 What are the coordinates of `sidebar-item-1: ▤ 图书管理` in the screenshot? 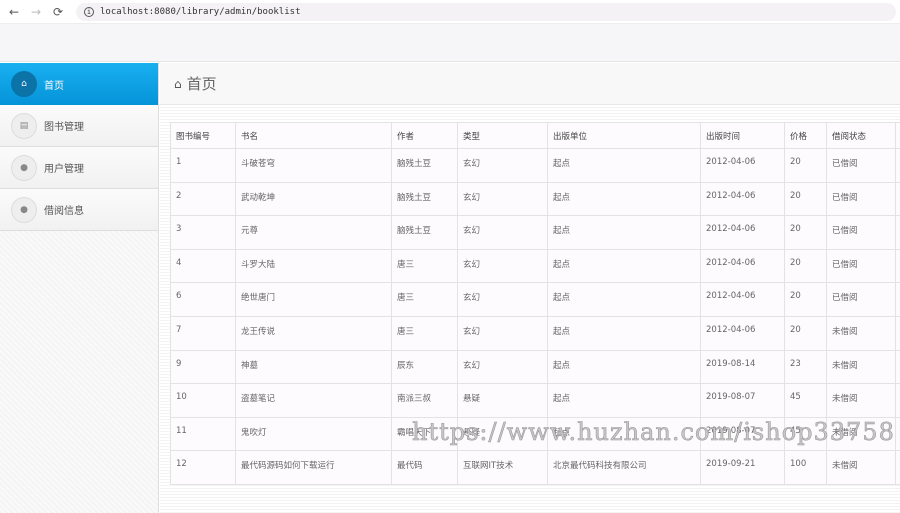 It's located at (79, 126).